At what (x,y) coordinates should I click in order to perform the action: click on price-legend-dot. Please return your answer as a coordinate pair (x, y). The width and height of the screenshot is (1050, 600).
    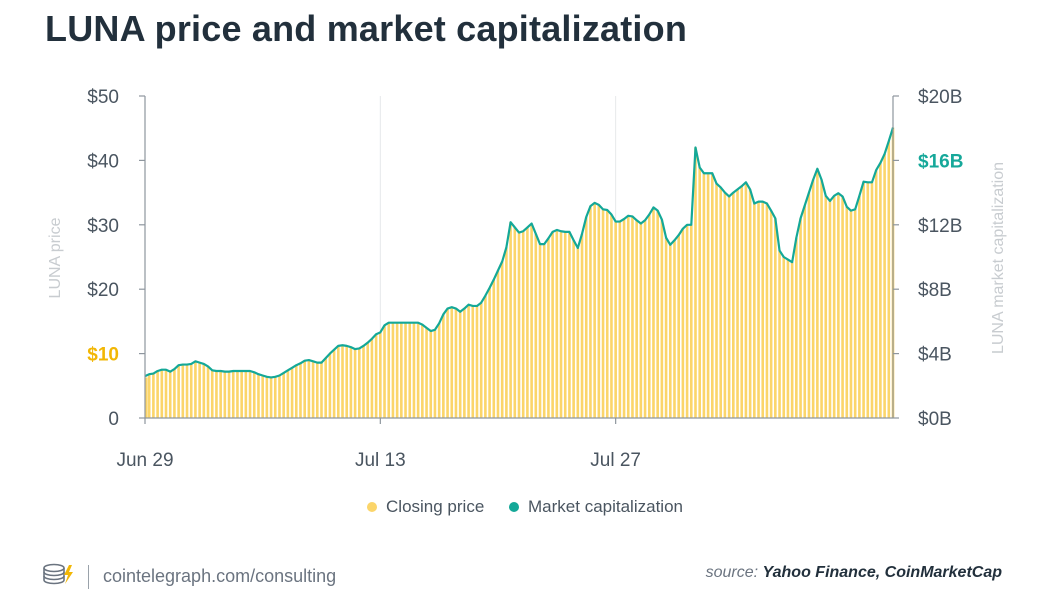
    Looking at the image, I should click on (372, 507).